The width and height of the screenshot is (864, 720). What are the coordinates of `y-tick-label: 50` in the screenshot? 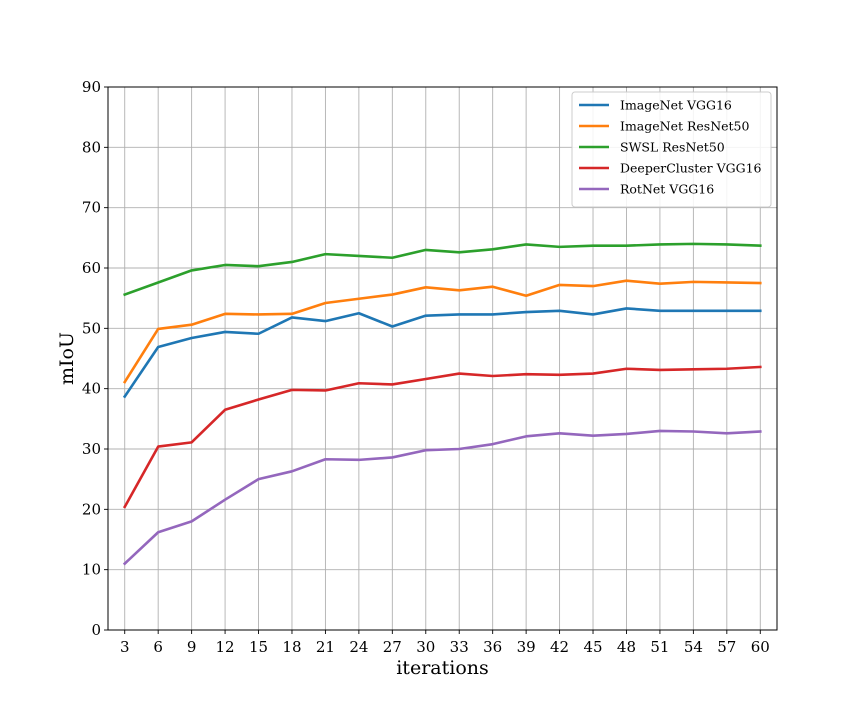 It's located at (91, 328).